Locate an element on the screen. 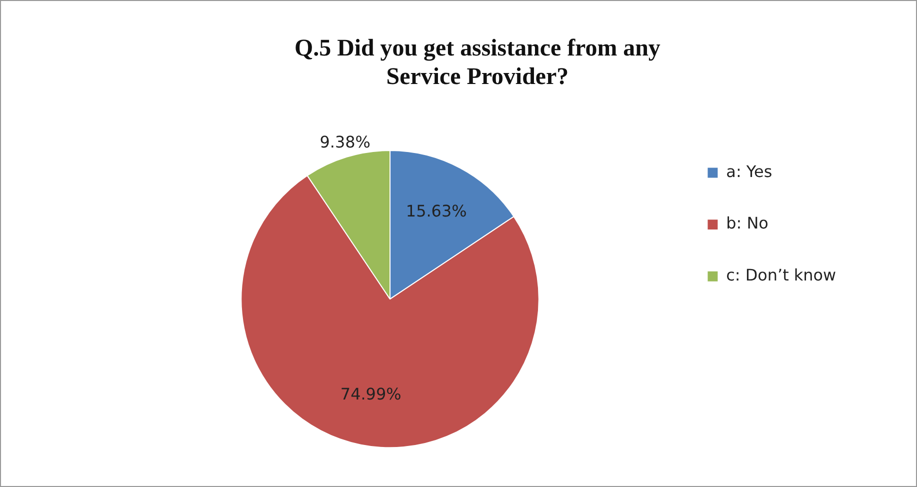  legend-label: a: Yes is located at coordinates (749, 171).